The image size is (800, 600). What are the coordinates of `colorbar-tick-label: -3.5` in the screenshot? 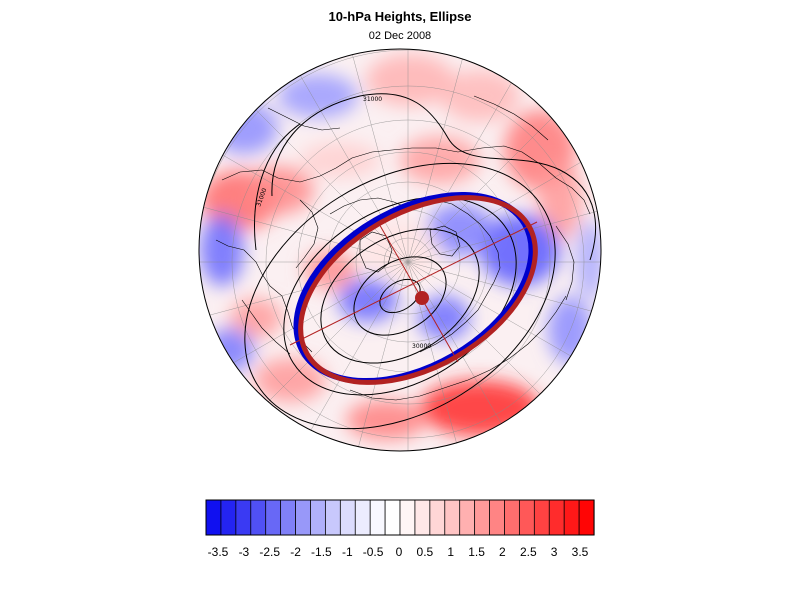 It's located at (218, 552).